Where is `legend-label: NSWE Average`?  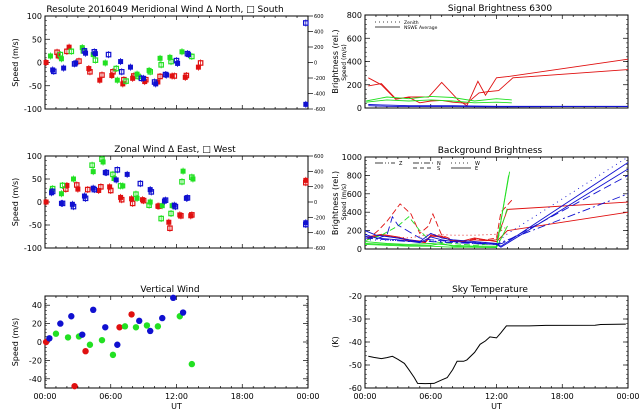
legend-label: NSWE Average is located at coordinates (421, 28).